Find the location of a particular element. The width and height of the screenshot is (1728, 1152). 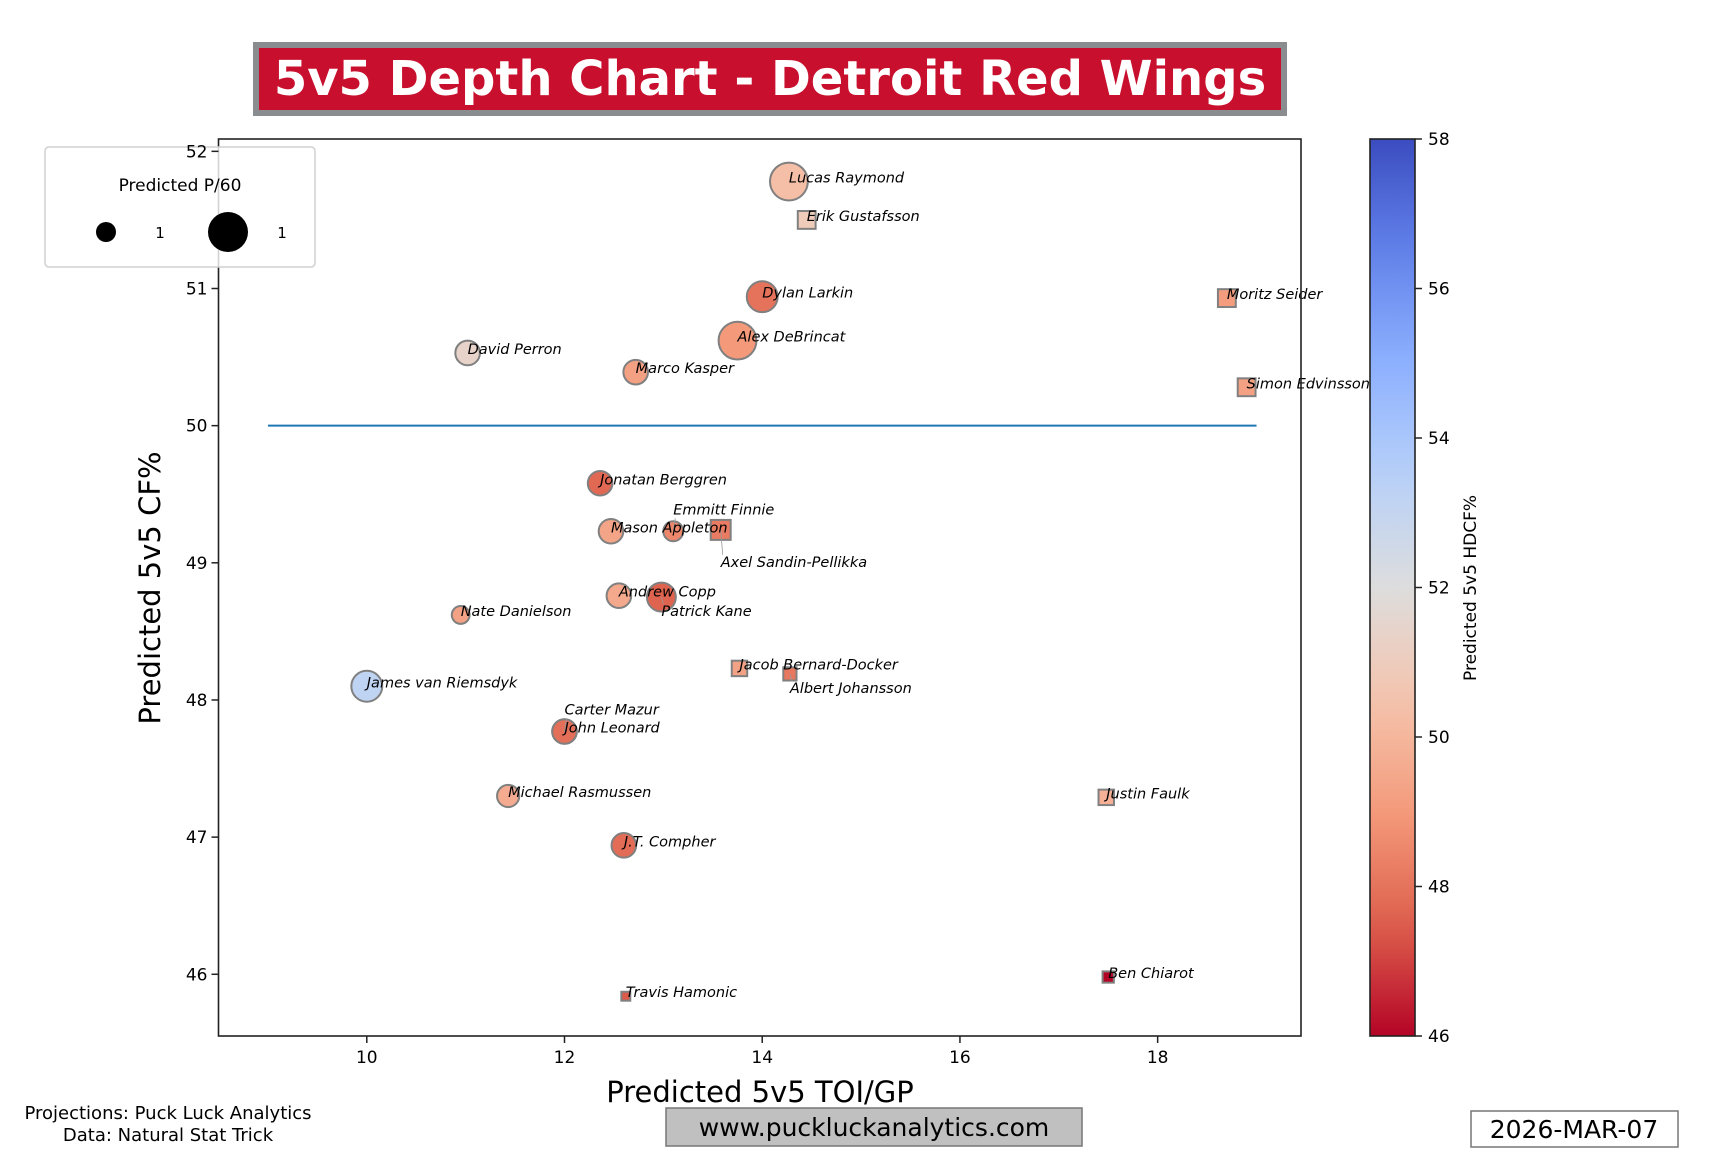

point-albert-johansson is located at coordinates (790, 674).